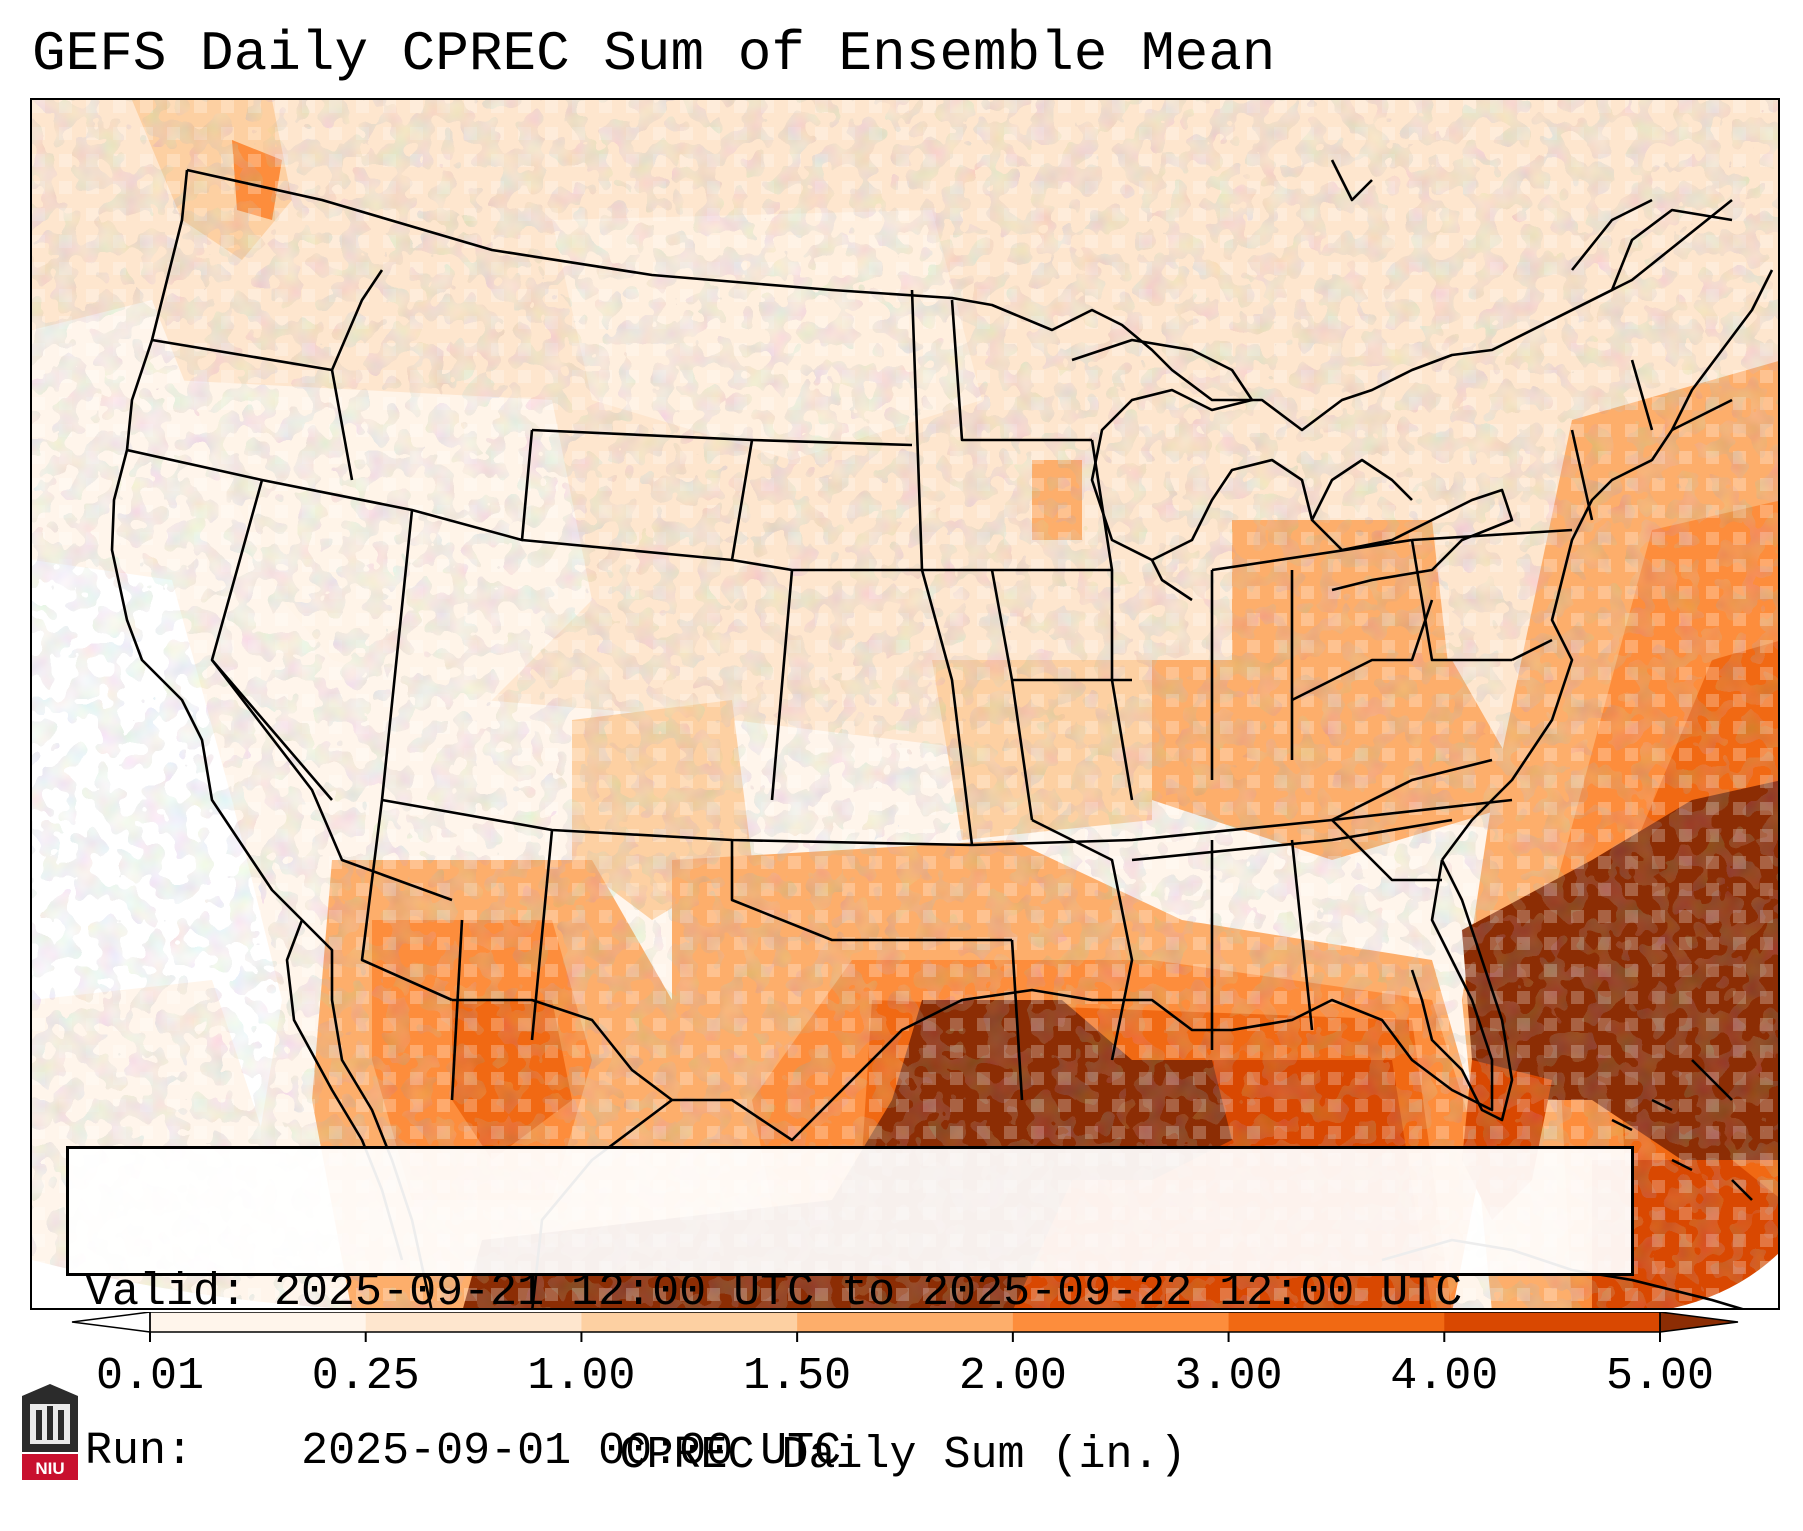 This screenshot has height=1531, width=1803. I want to click on colorbar-bins, so click(905, 1322).